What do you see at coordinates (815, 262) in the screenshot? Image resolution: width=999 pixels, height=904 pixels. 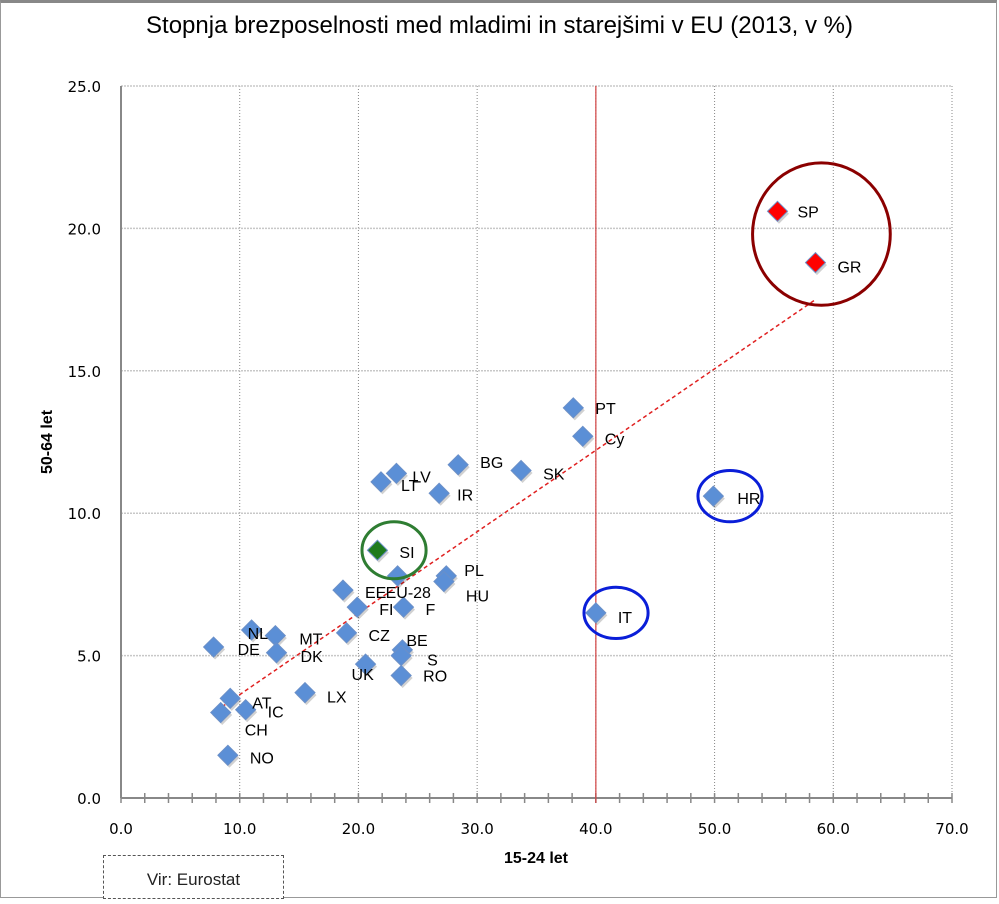 I see `data-point-gr` at bounding box center [815, 262].